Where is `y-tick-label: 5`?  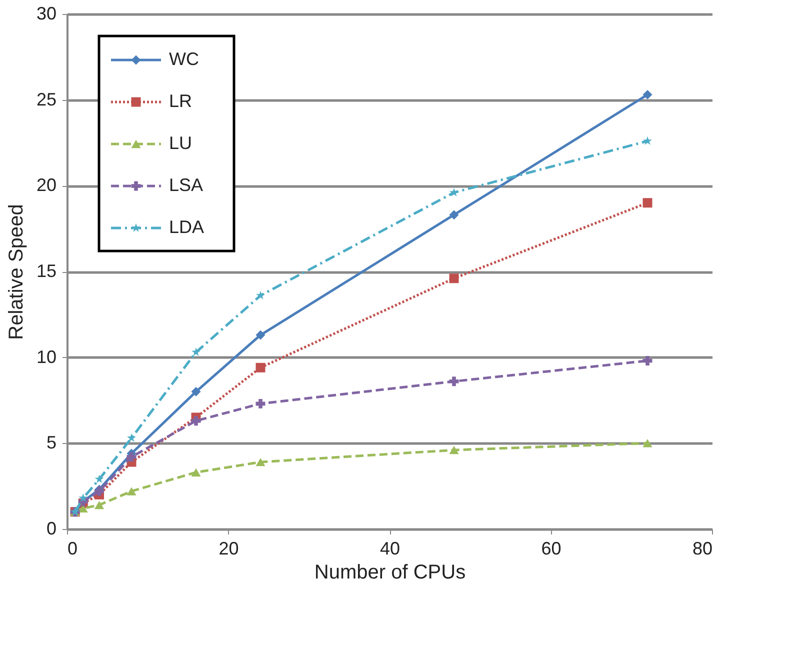 y-tick-label: 5 is located at coordinates (51, 442).